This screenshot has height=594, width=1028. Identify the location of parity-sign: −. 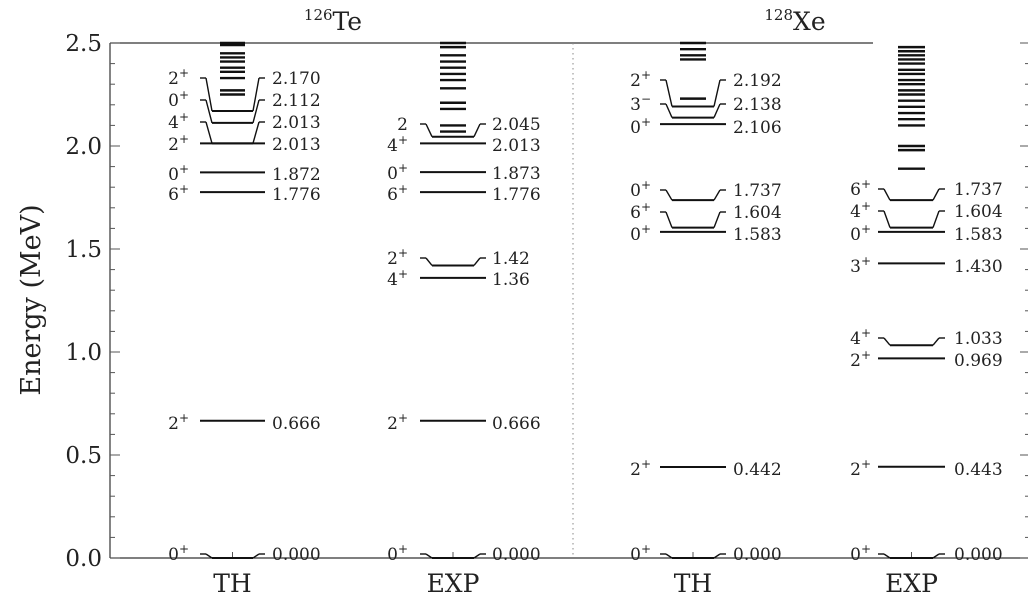
(646, 99).